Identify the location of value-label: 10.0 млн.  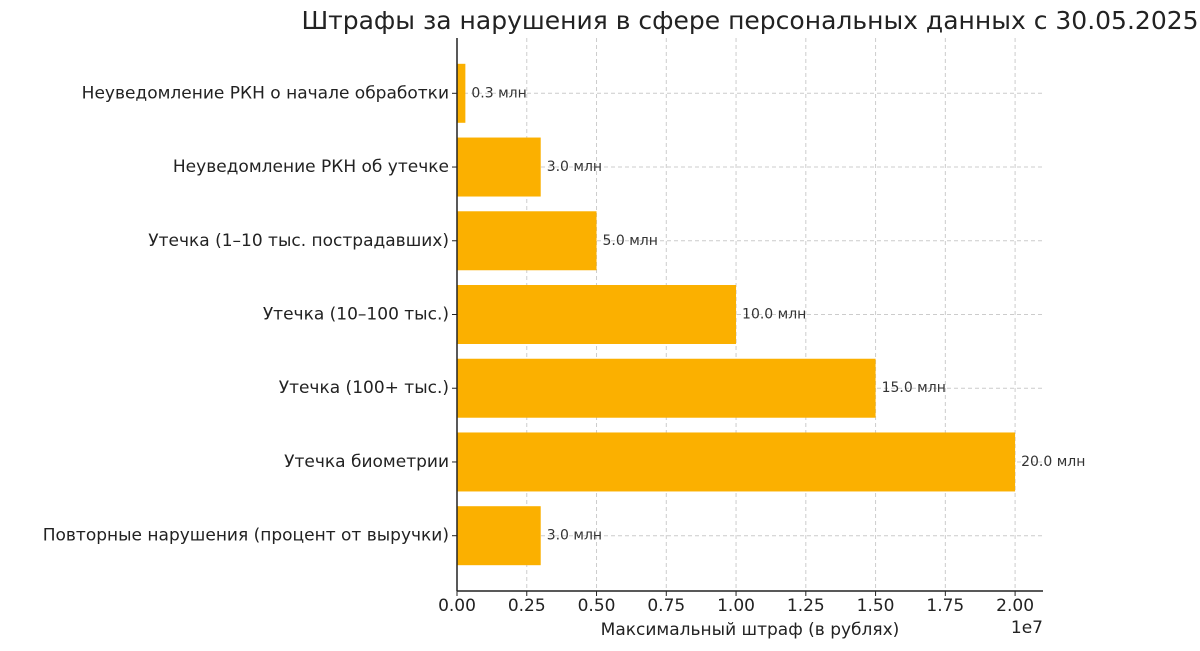
(774, 315).